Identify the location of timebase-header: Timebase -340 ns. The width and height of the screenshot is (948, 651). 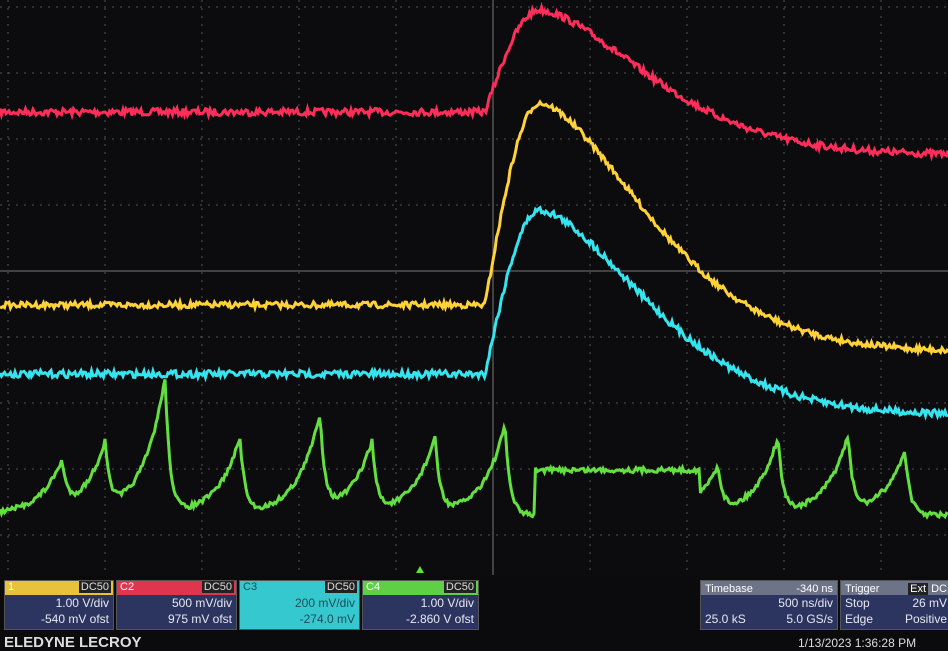
(769, 588).